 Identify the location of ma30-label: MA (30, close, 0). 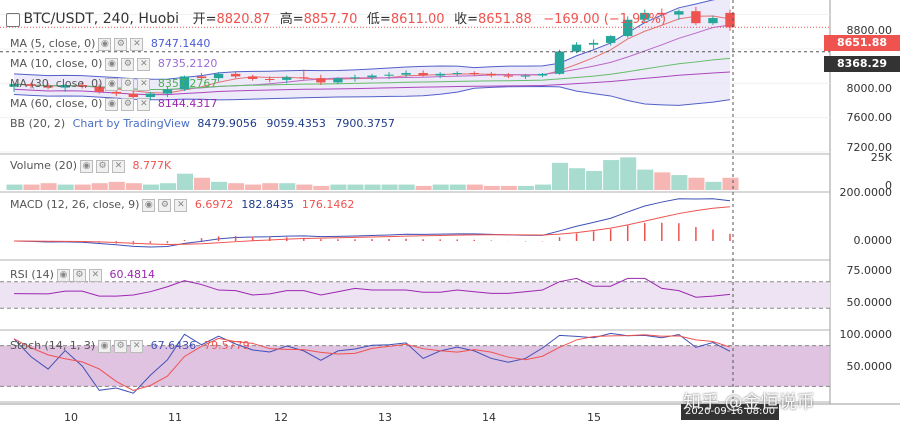
(56, 83).